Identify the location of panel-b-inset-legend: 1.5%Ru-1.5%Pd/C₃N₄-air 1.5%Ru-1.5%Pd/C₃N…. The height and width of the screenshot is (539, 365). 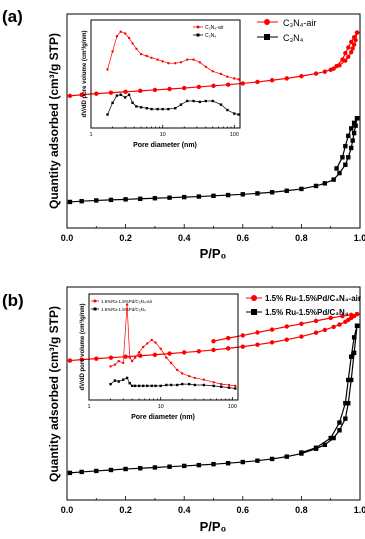
(122, 305).